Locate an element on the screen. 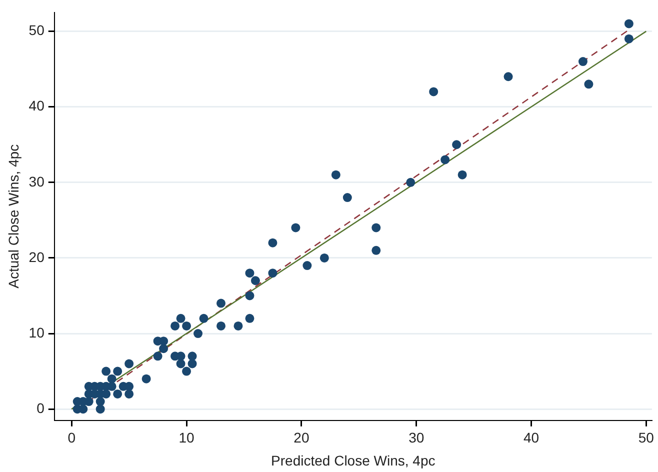  x-tick-label: 30 is located at coordinates (416, 438).